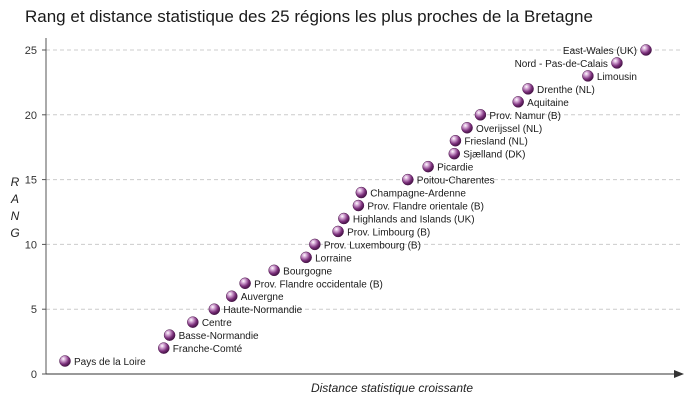 This screenshot has height=402, width=699. What do you see at coordinates (456, 181) in the screenshot?
I see `point-label: Poitou-Charentes` at bounding box center [456, 181].